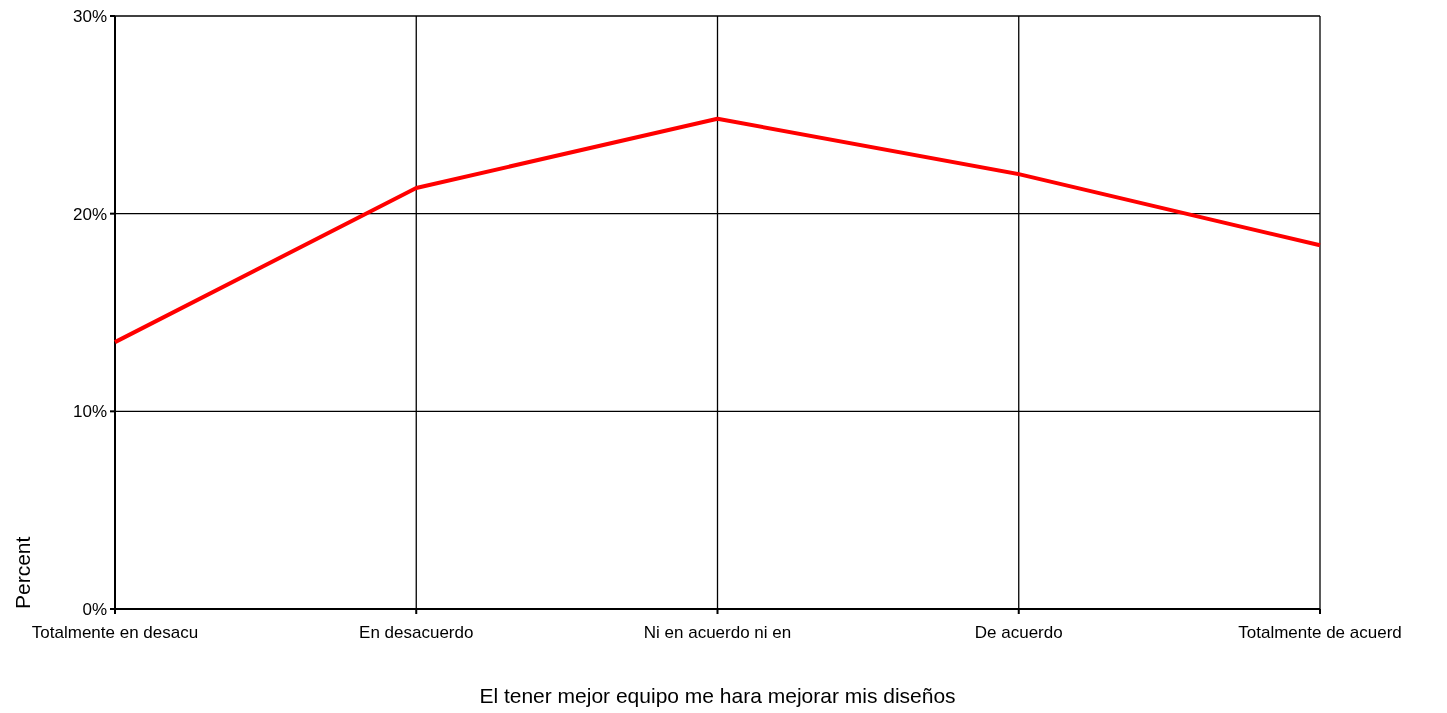 Image resolution: width=1447 pixels, height=713 pixels. I want to click on x-tick-label: De acuerdo, so click(1018, 632).